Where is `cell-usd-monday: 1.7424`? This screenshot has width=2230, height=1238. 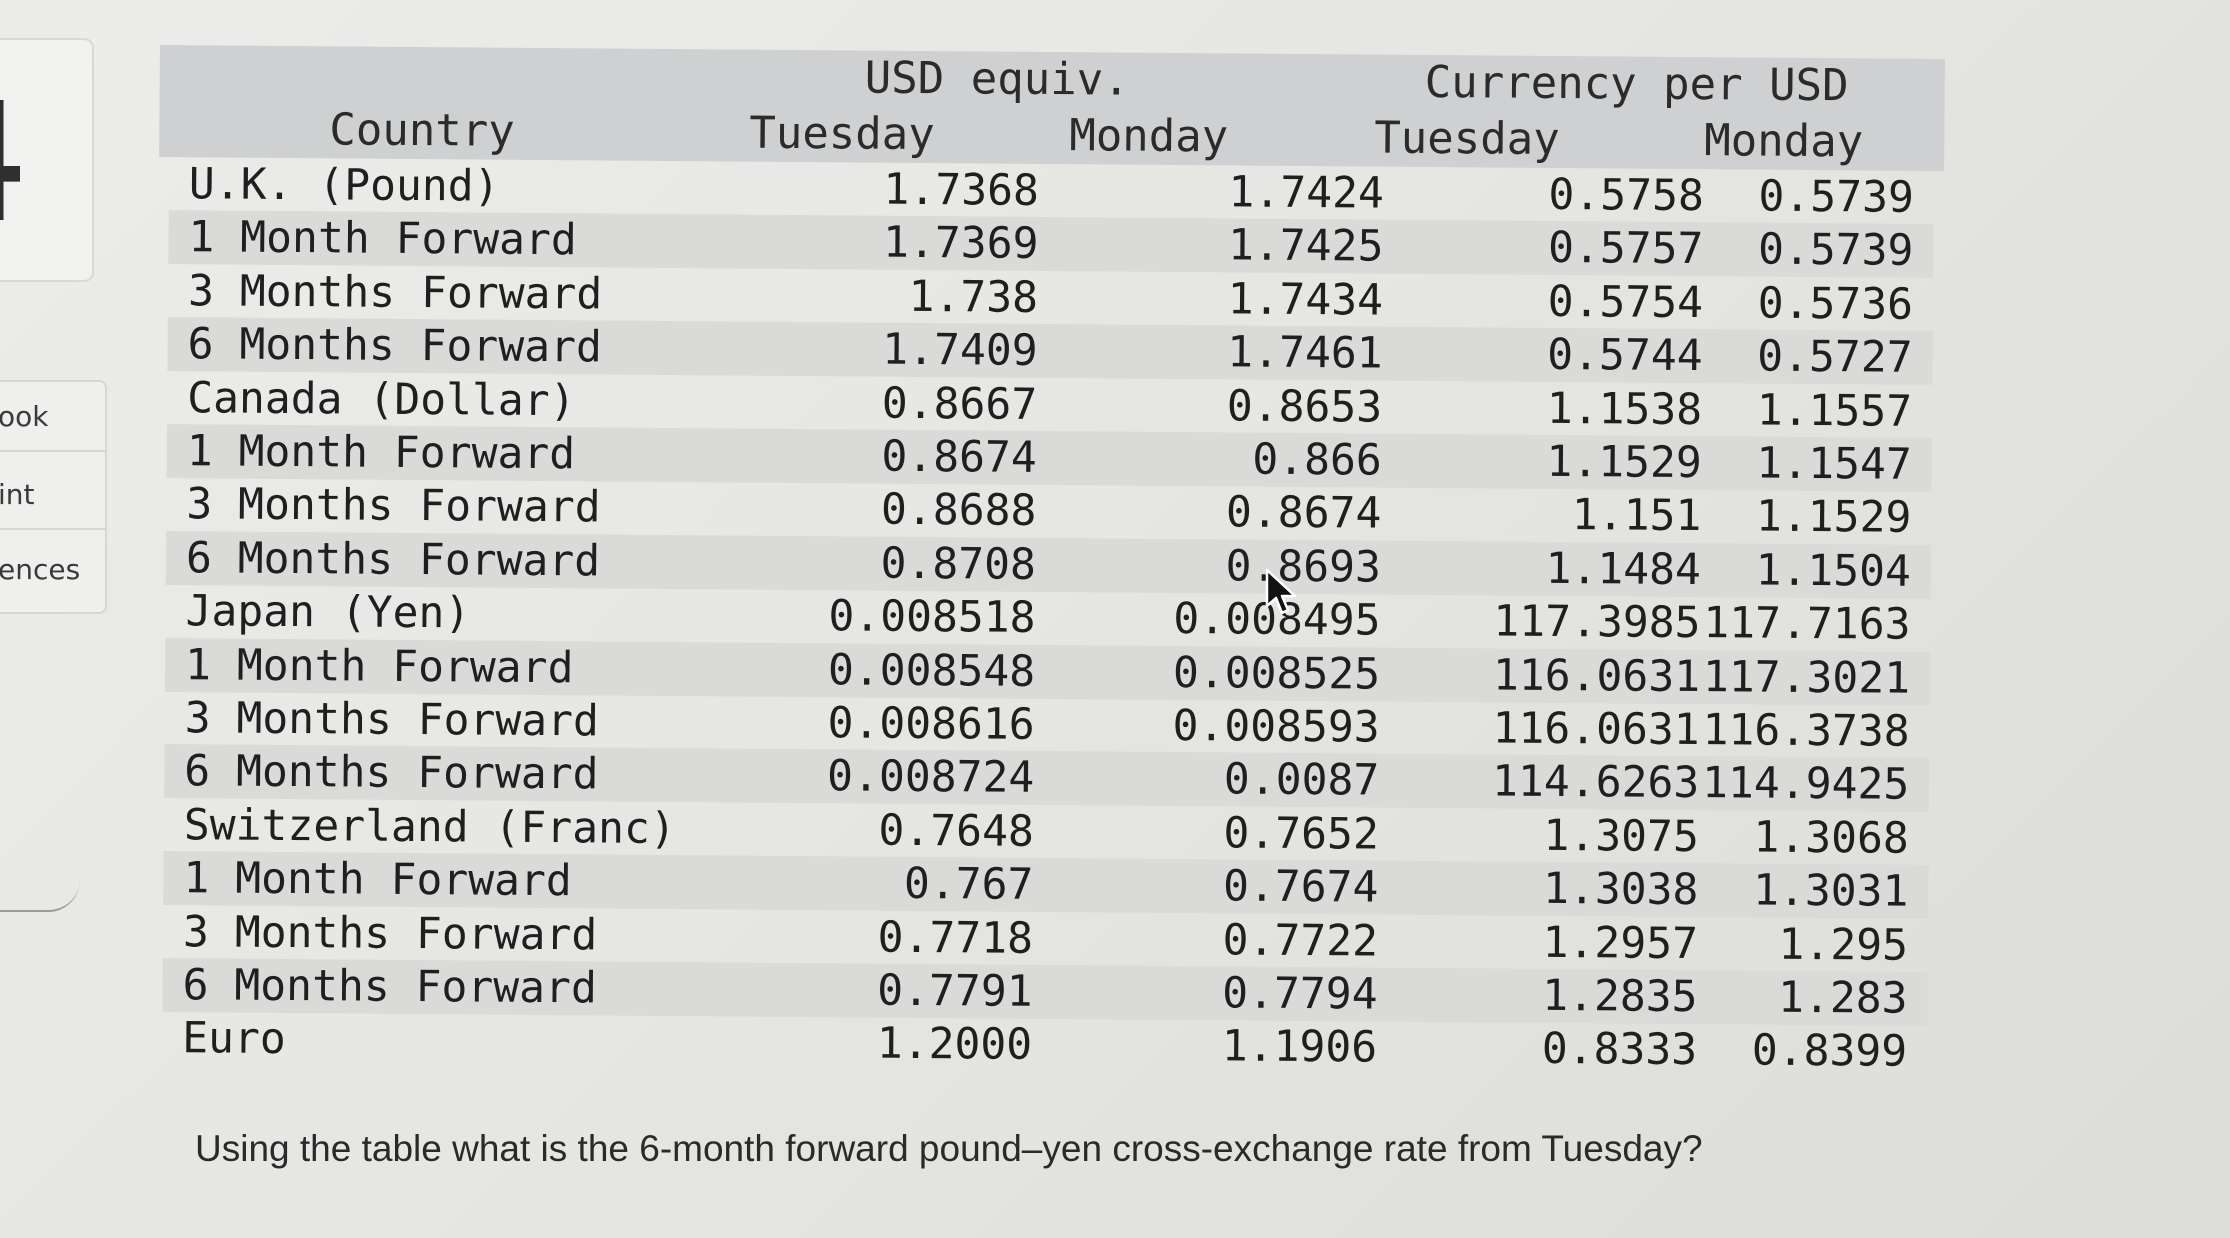
cell-usd-monday: 1.7424 is located at coordinates (1306, 193).